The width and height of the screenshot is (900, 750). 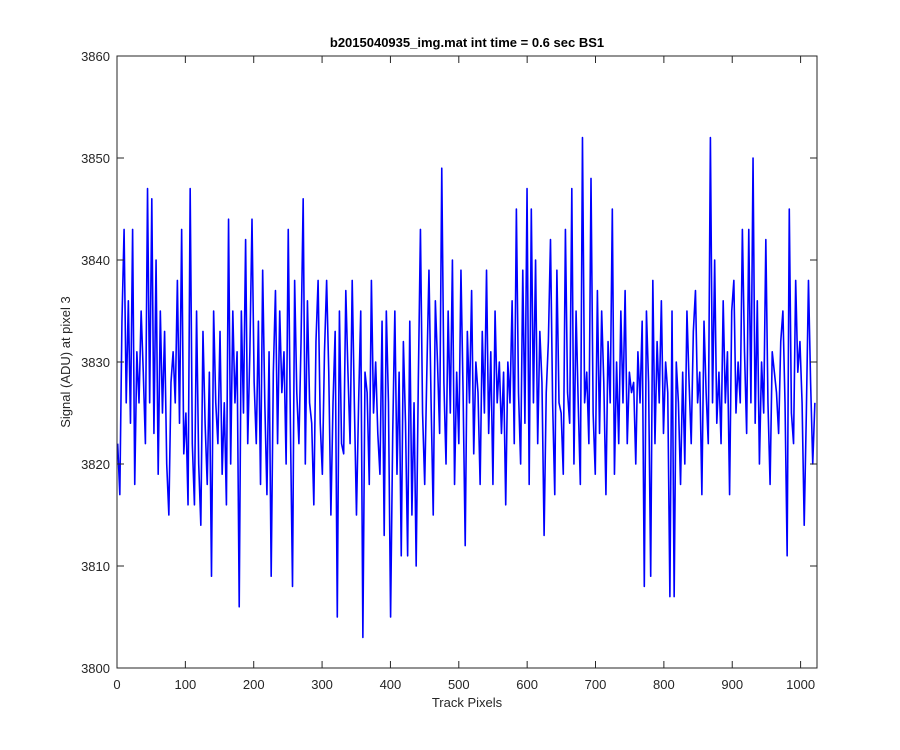 I want to click on x-tick-label: 200, so click(x=254, y=684).